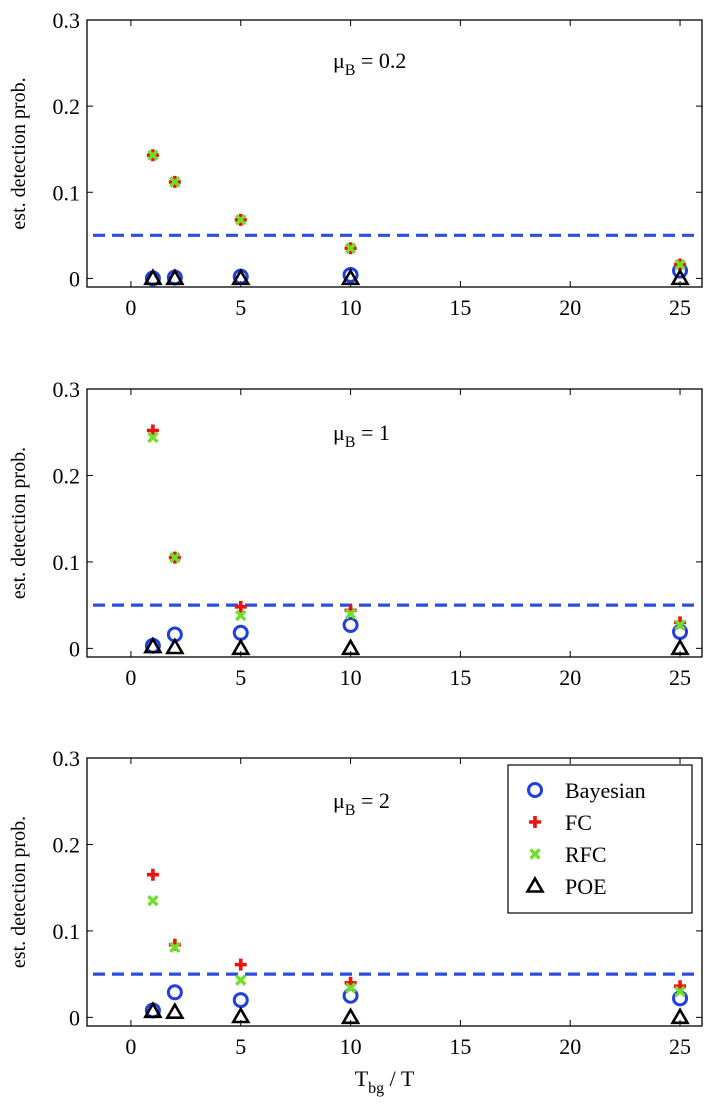 The height and width of the screenshot is (1107, 716). I want to click on legend-bayesian-icon, so click(535, 790).